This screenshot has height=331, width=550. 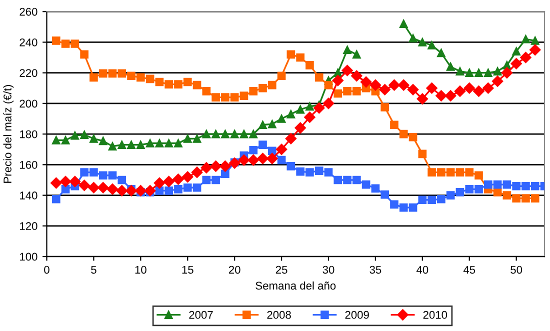 I want to click on y-tick-label: 260, so click(x=29, y=12).